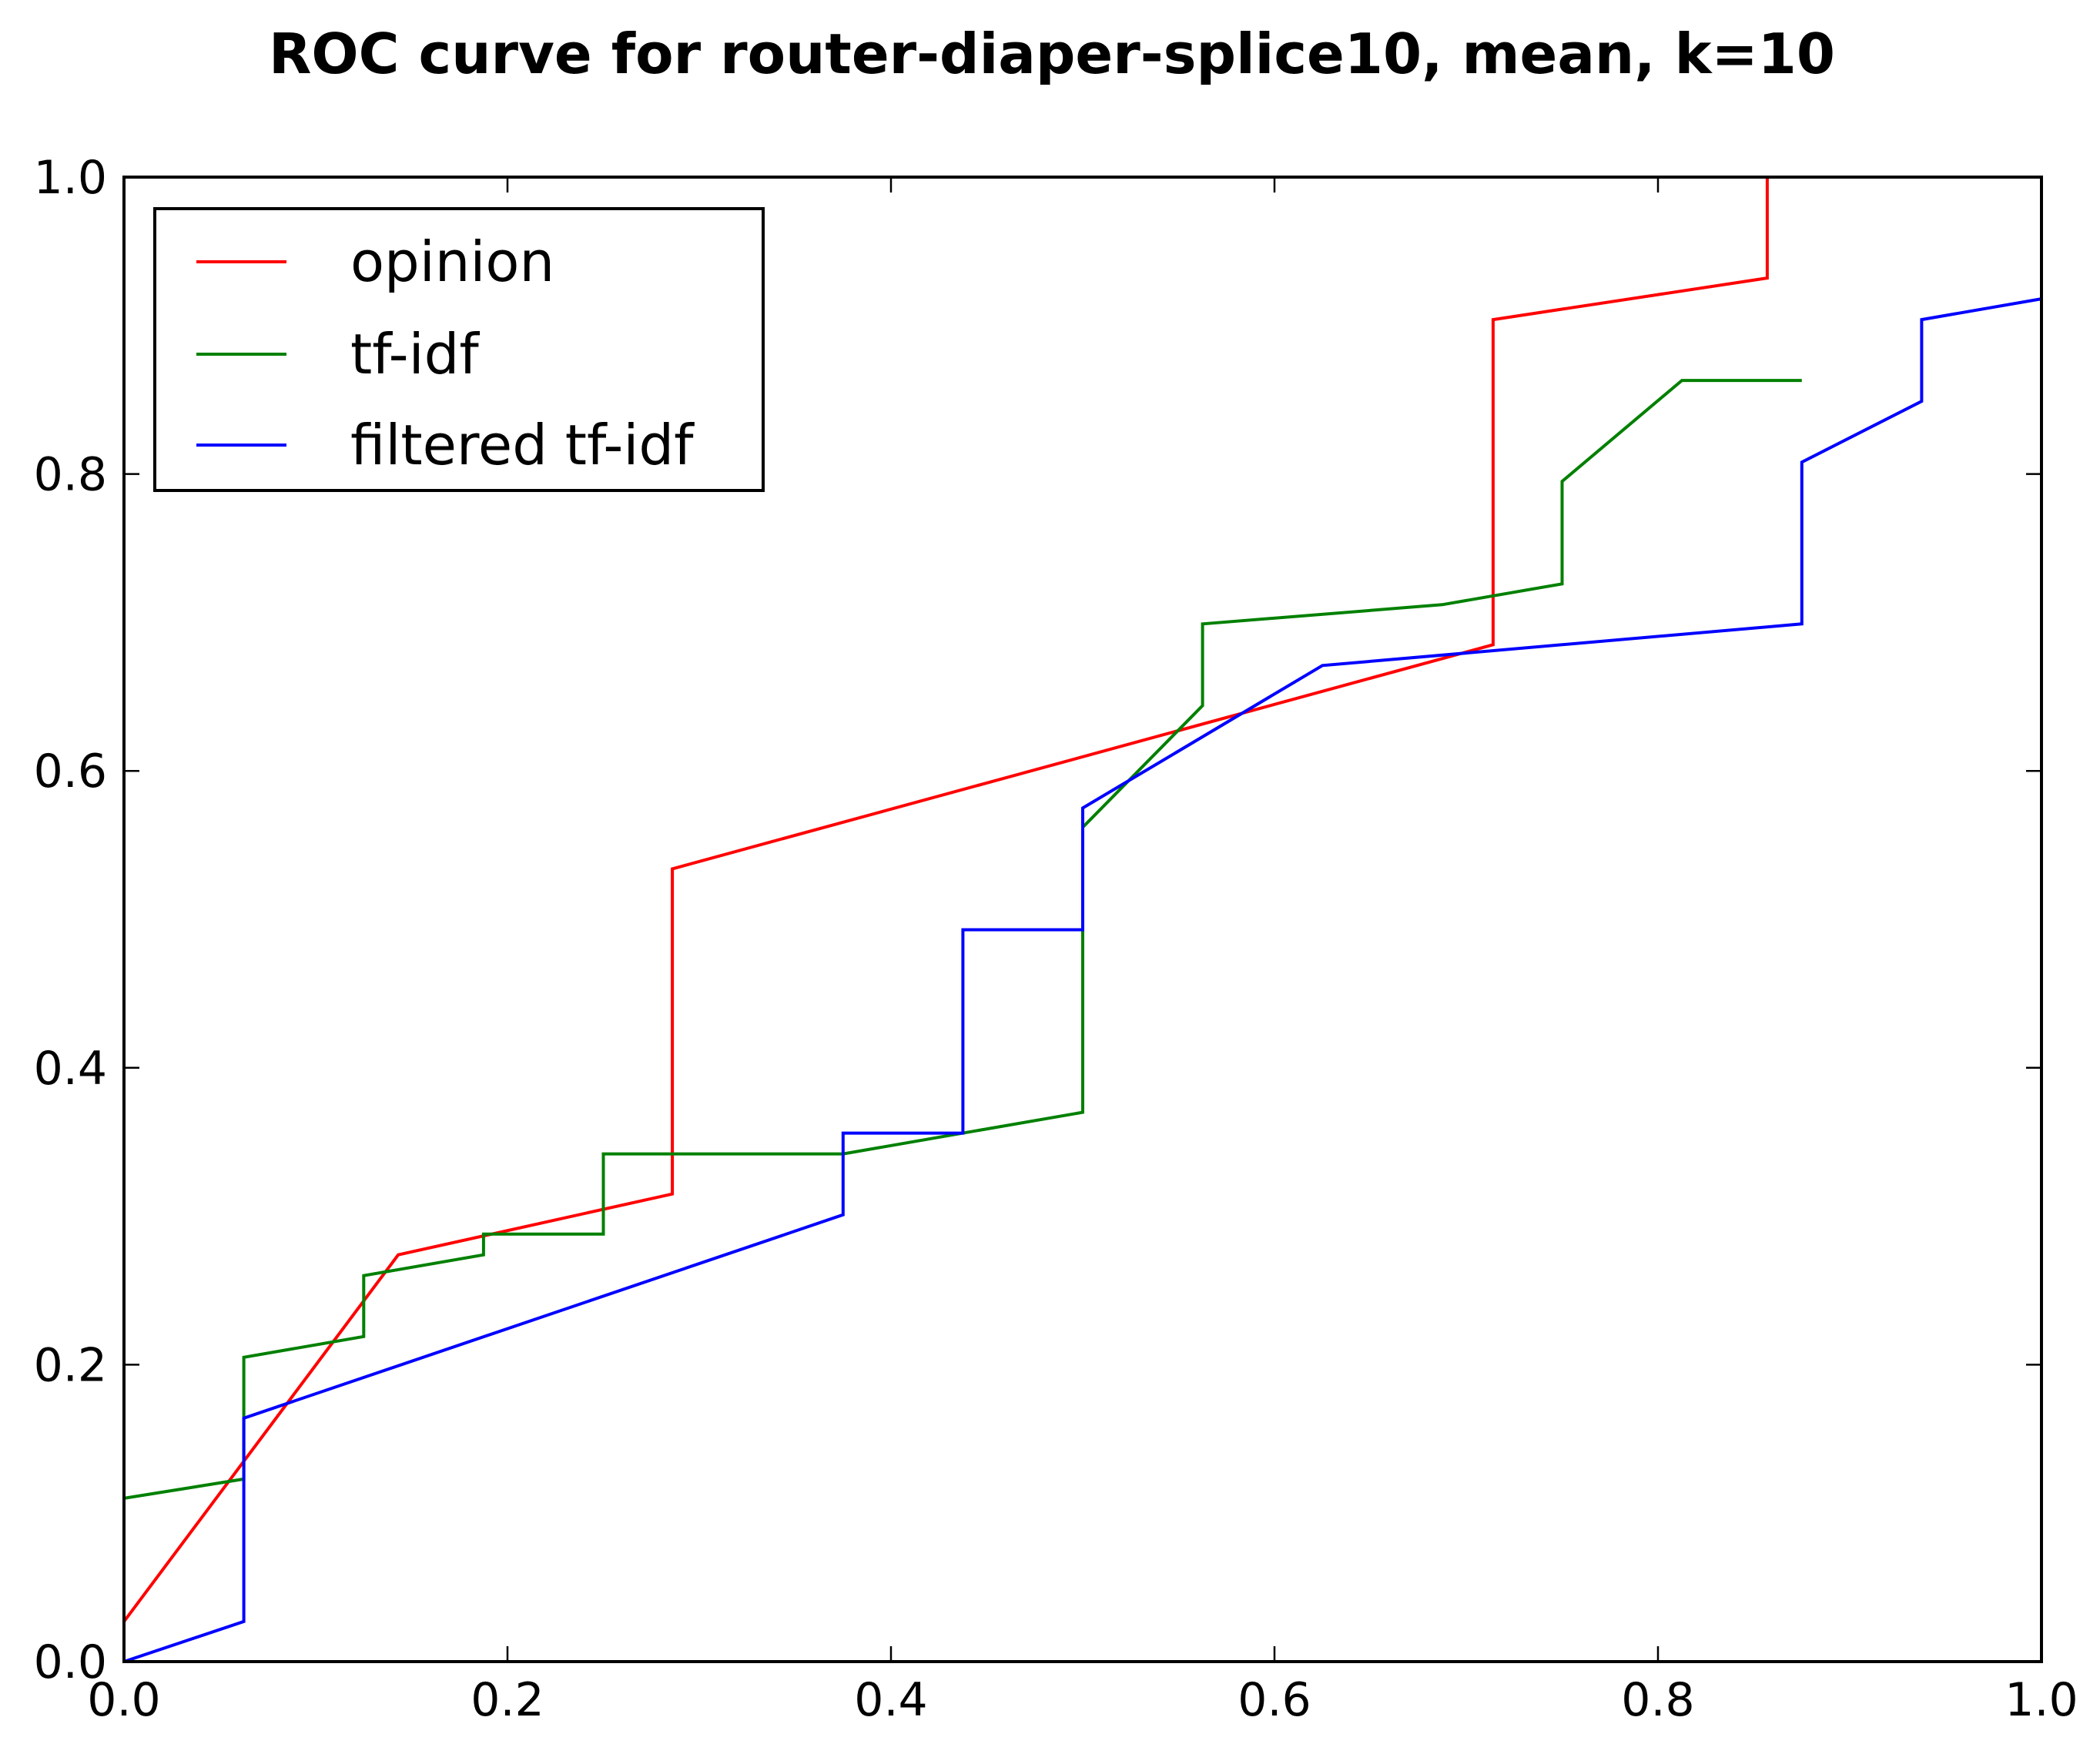 The height and width of the screenshot is (1744, 2100). What do you see at coordinates (507, 1700) in the screenshot?
I see `x-tick-label: 0.2` at bounding box center [507, 1700].